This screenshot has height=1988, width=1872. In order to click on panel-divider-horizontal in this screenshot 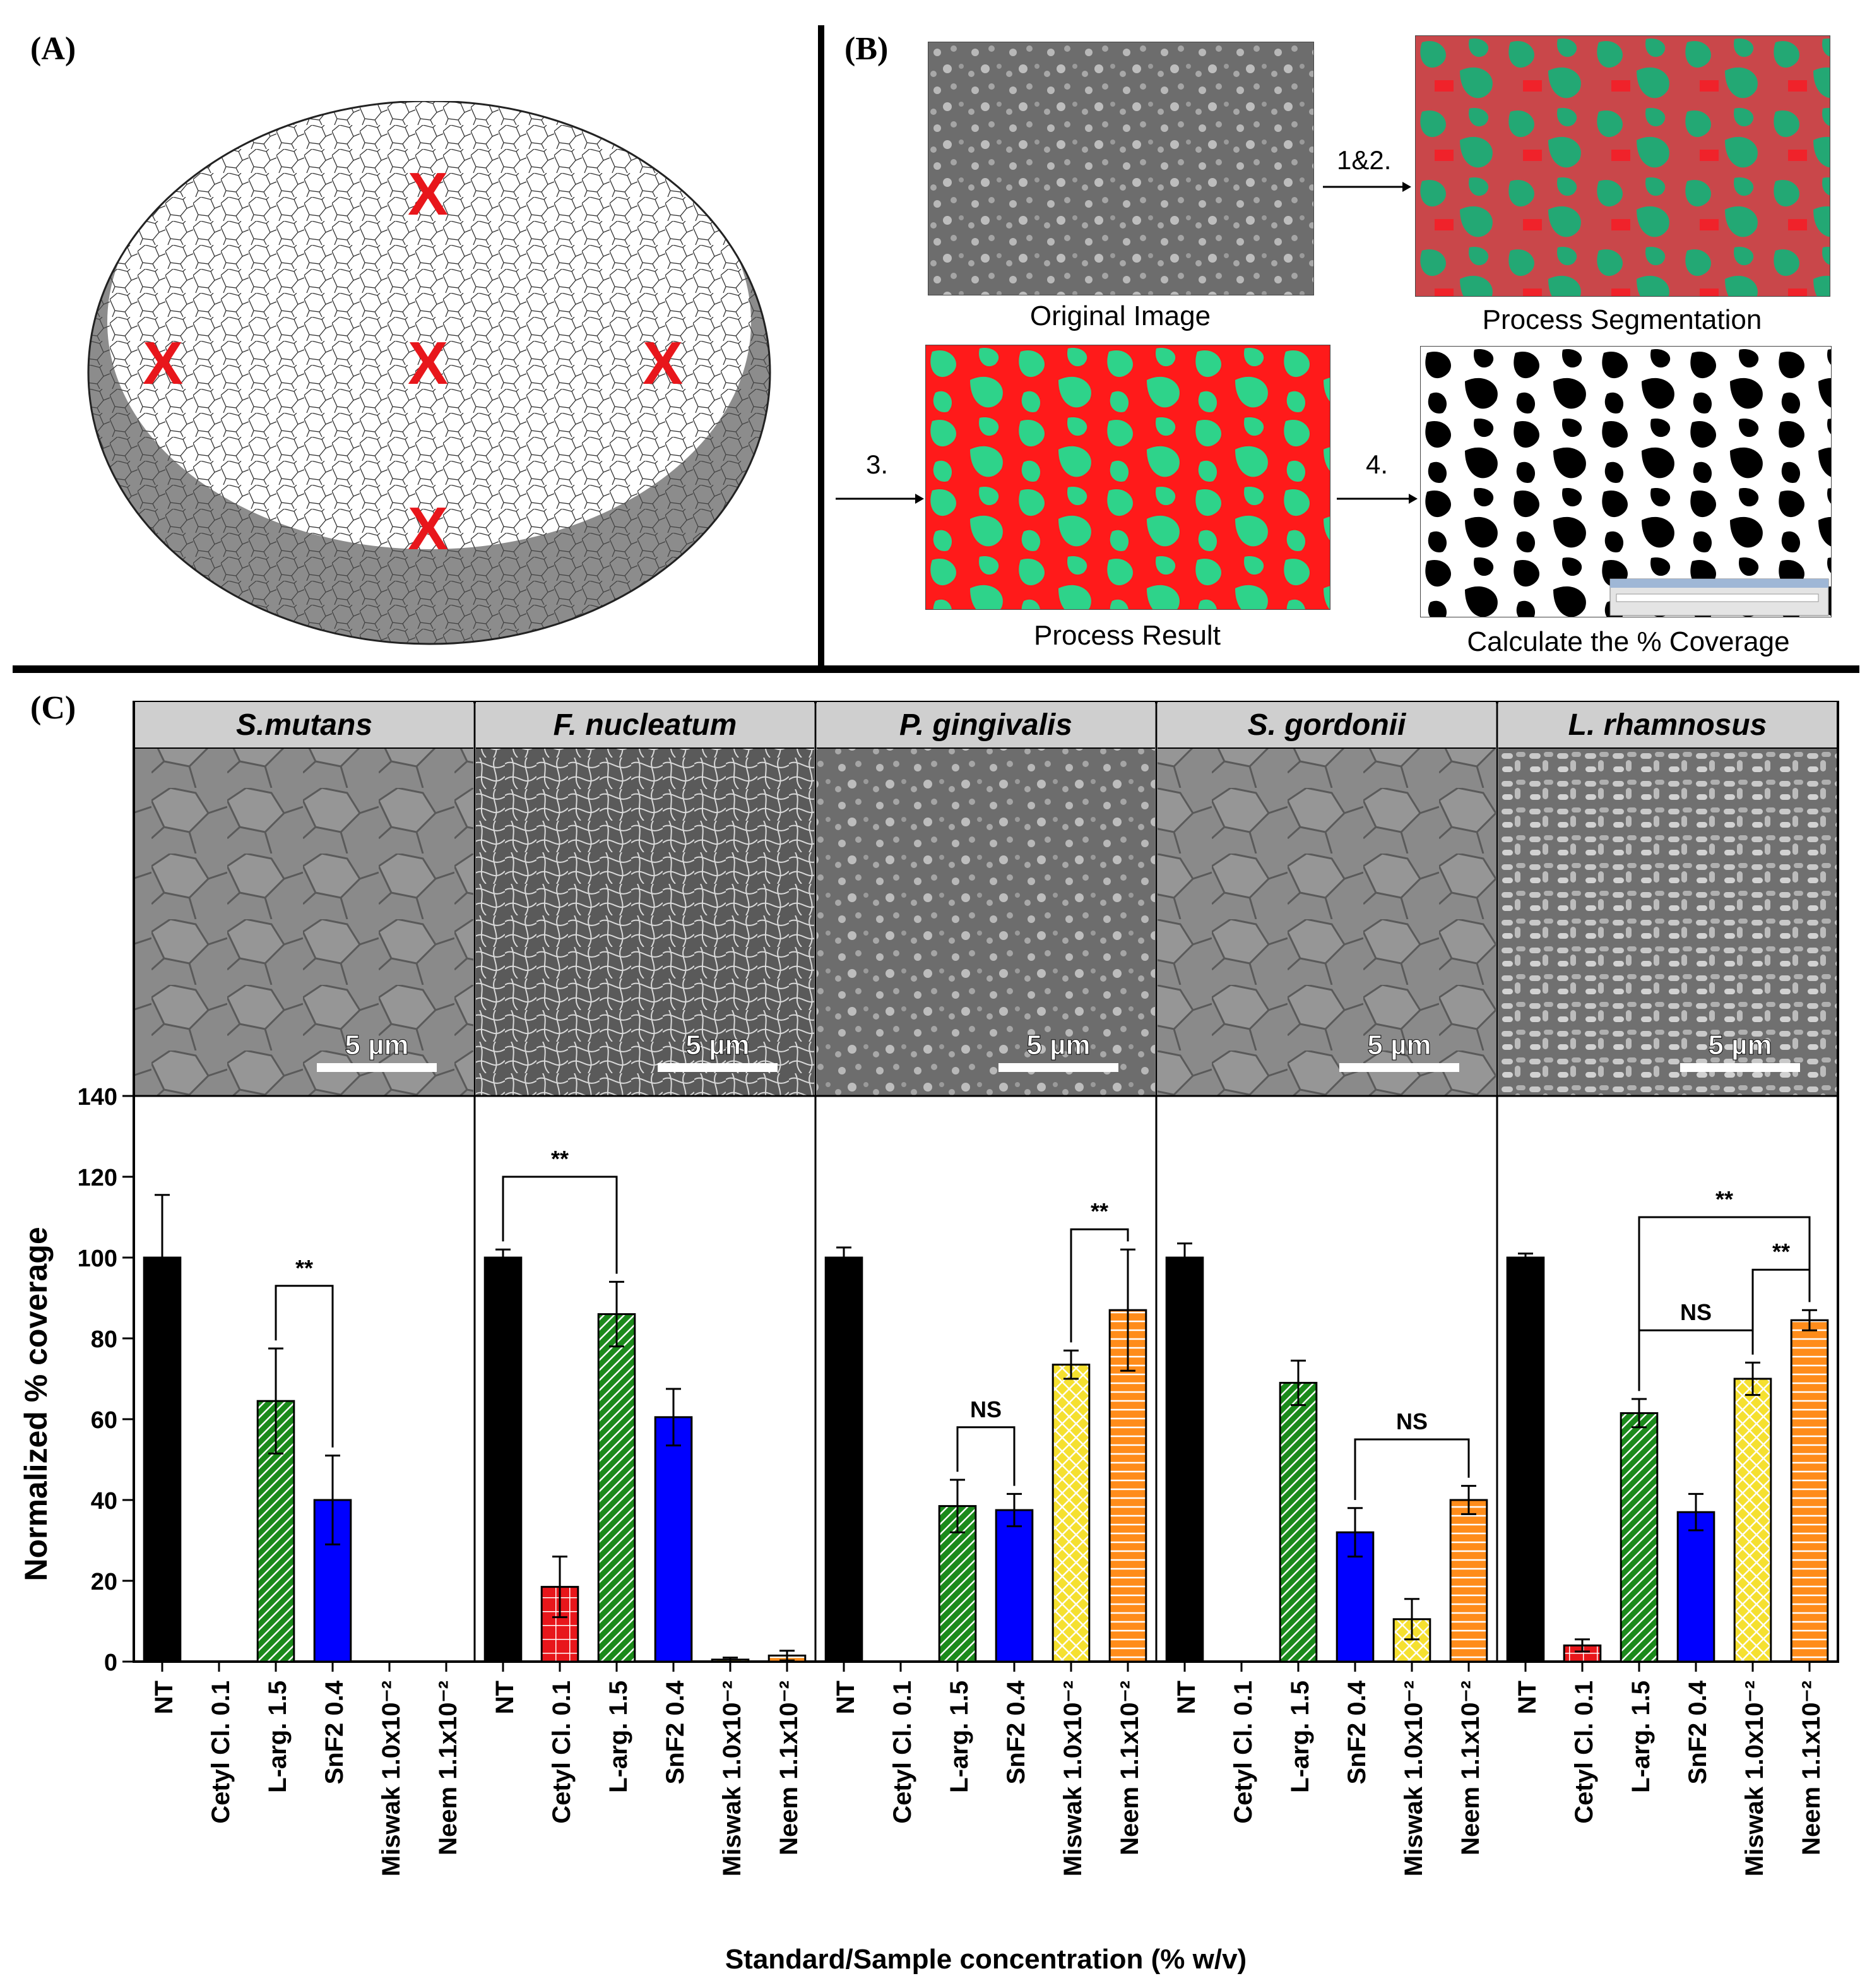, I will do `click(936, 669)`.